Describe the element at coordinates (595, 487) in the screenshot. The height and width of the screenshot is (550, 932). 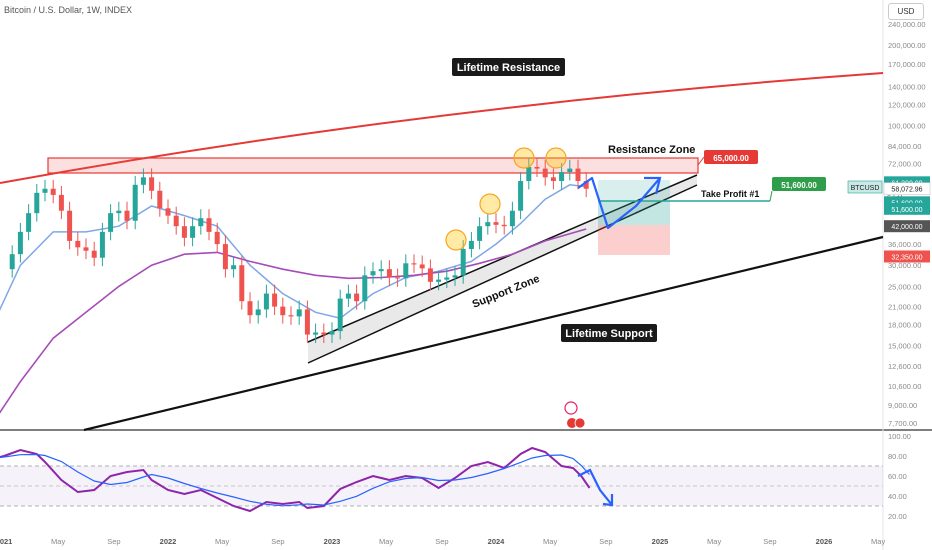
I see `rsi-forecast-arrow` at that location.